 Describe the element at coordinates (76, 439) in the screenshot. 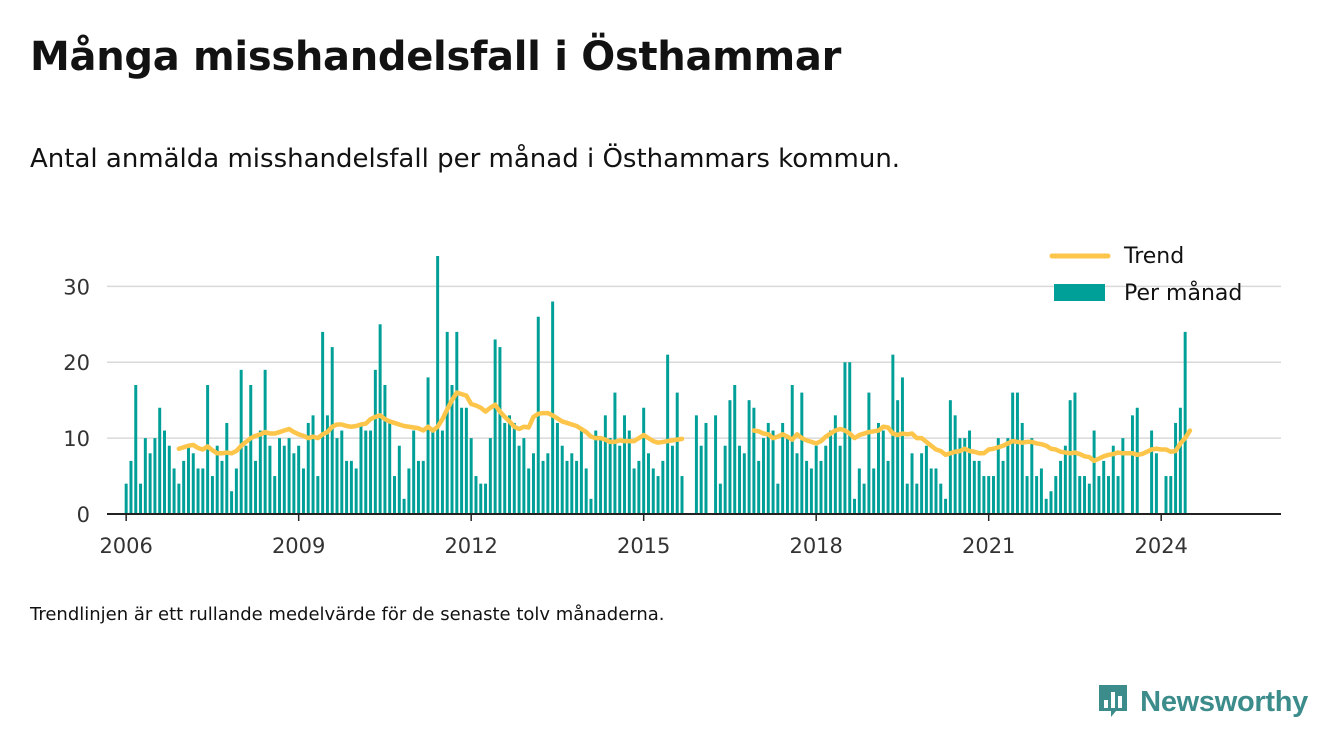

I see `y-tick-label: 10` at that location.